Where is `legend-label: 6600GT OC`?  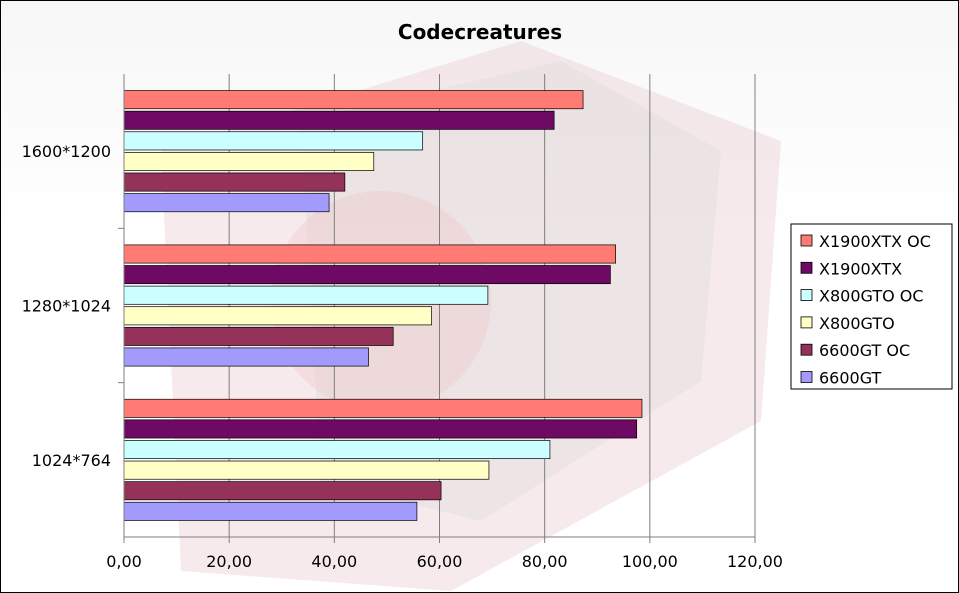
legend-label: 6600GT OC is located at coordinates (864, 350).